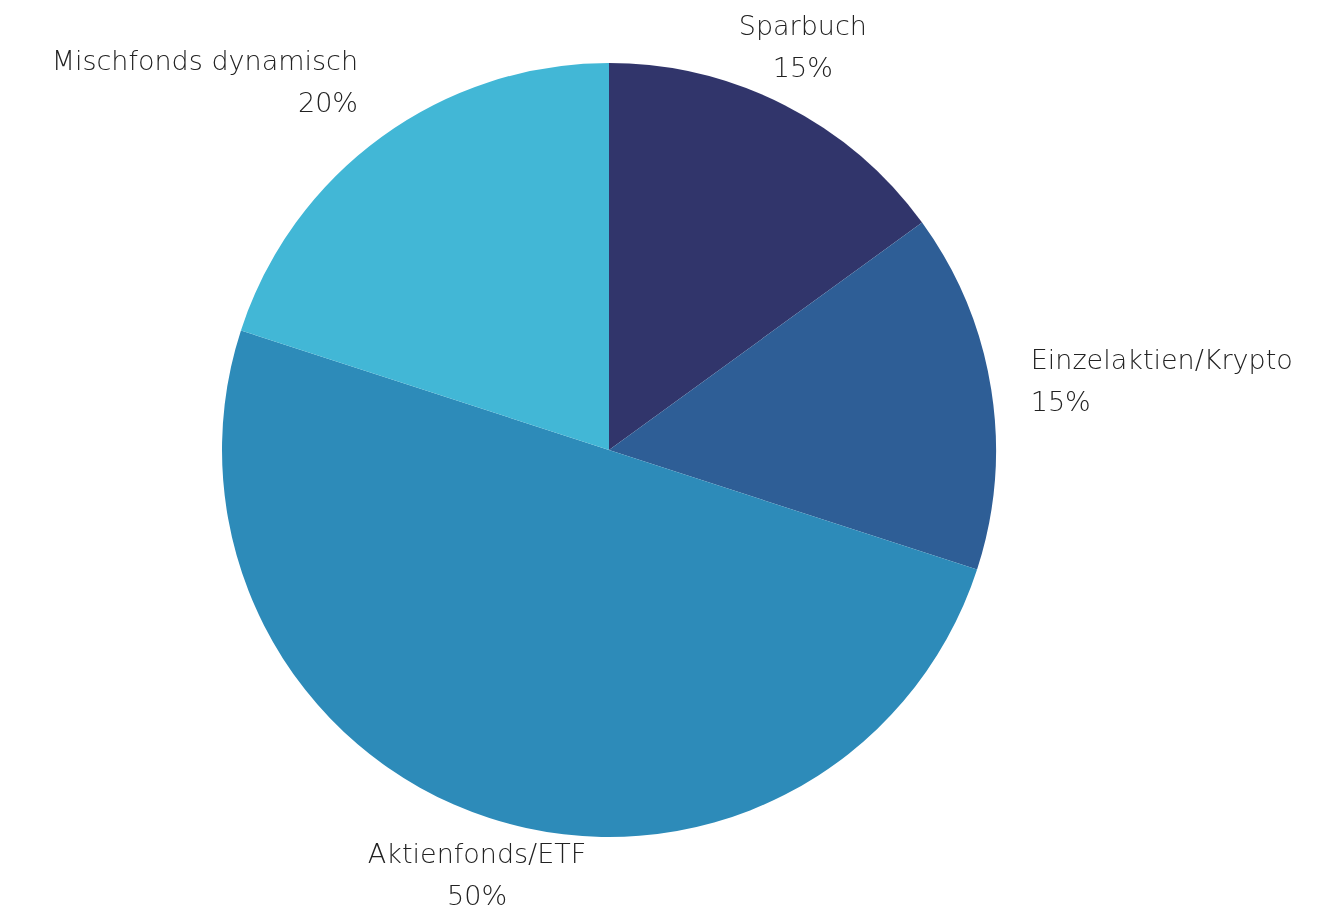 The image size is (1323, 916). I want to click on slice-label: Einzelaktien/Krypto, so click(1161, 360).